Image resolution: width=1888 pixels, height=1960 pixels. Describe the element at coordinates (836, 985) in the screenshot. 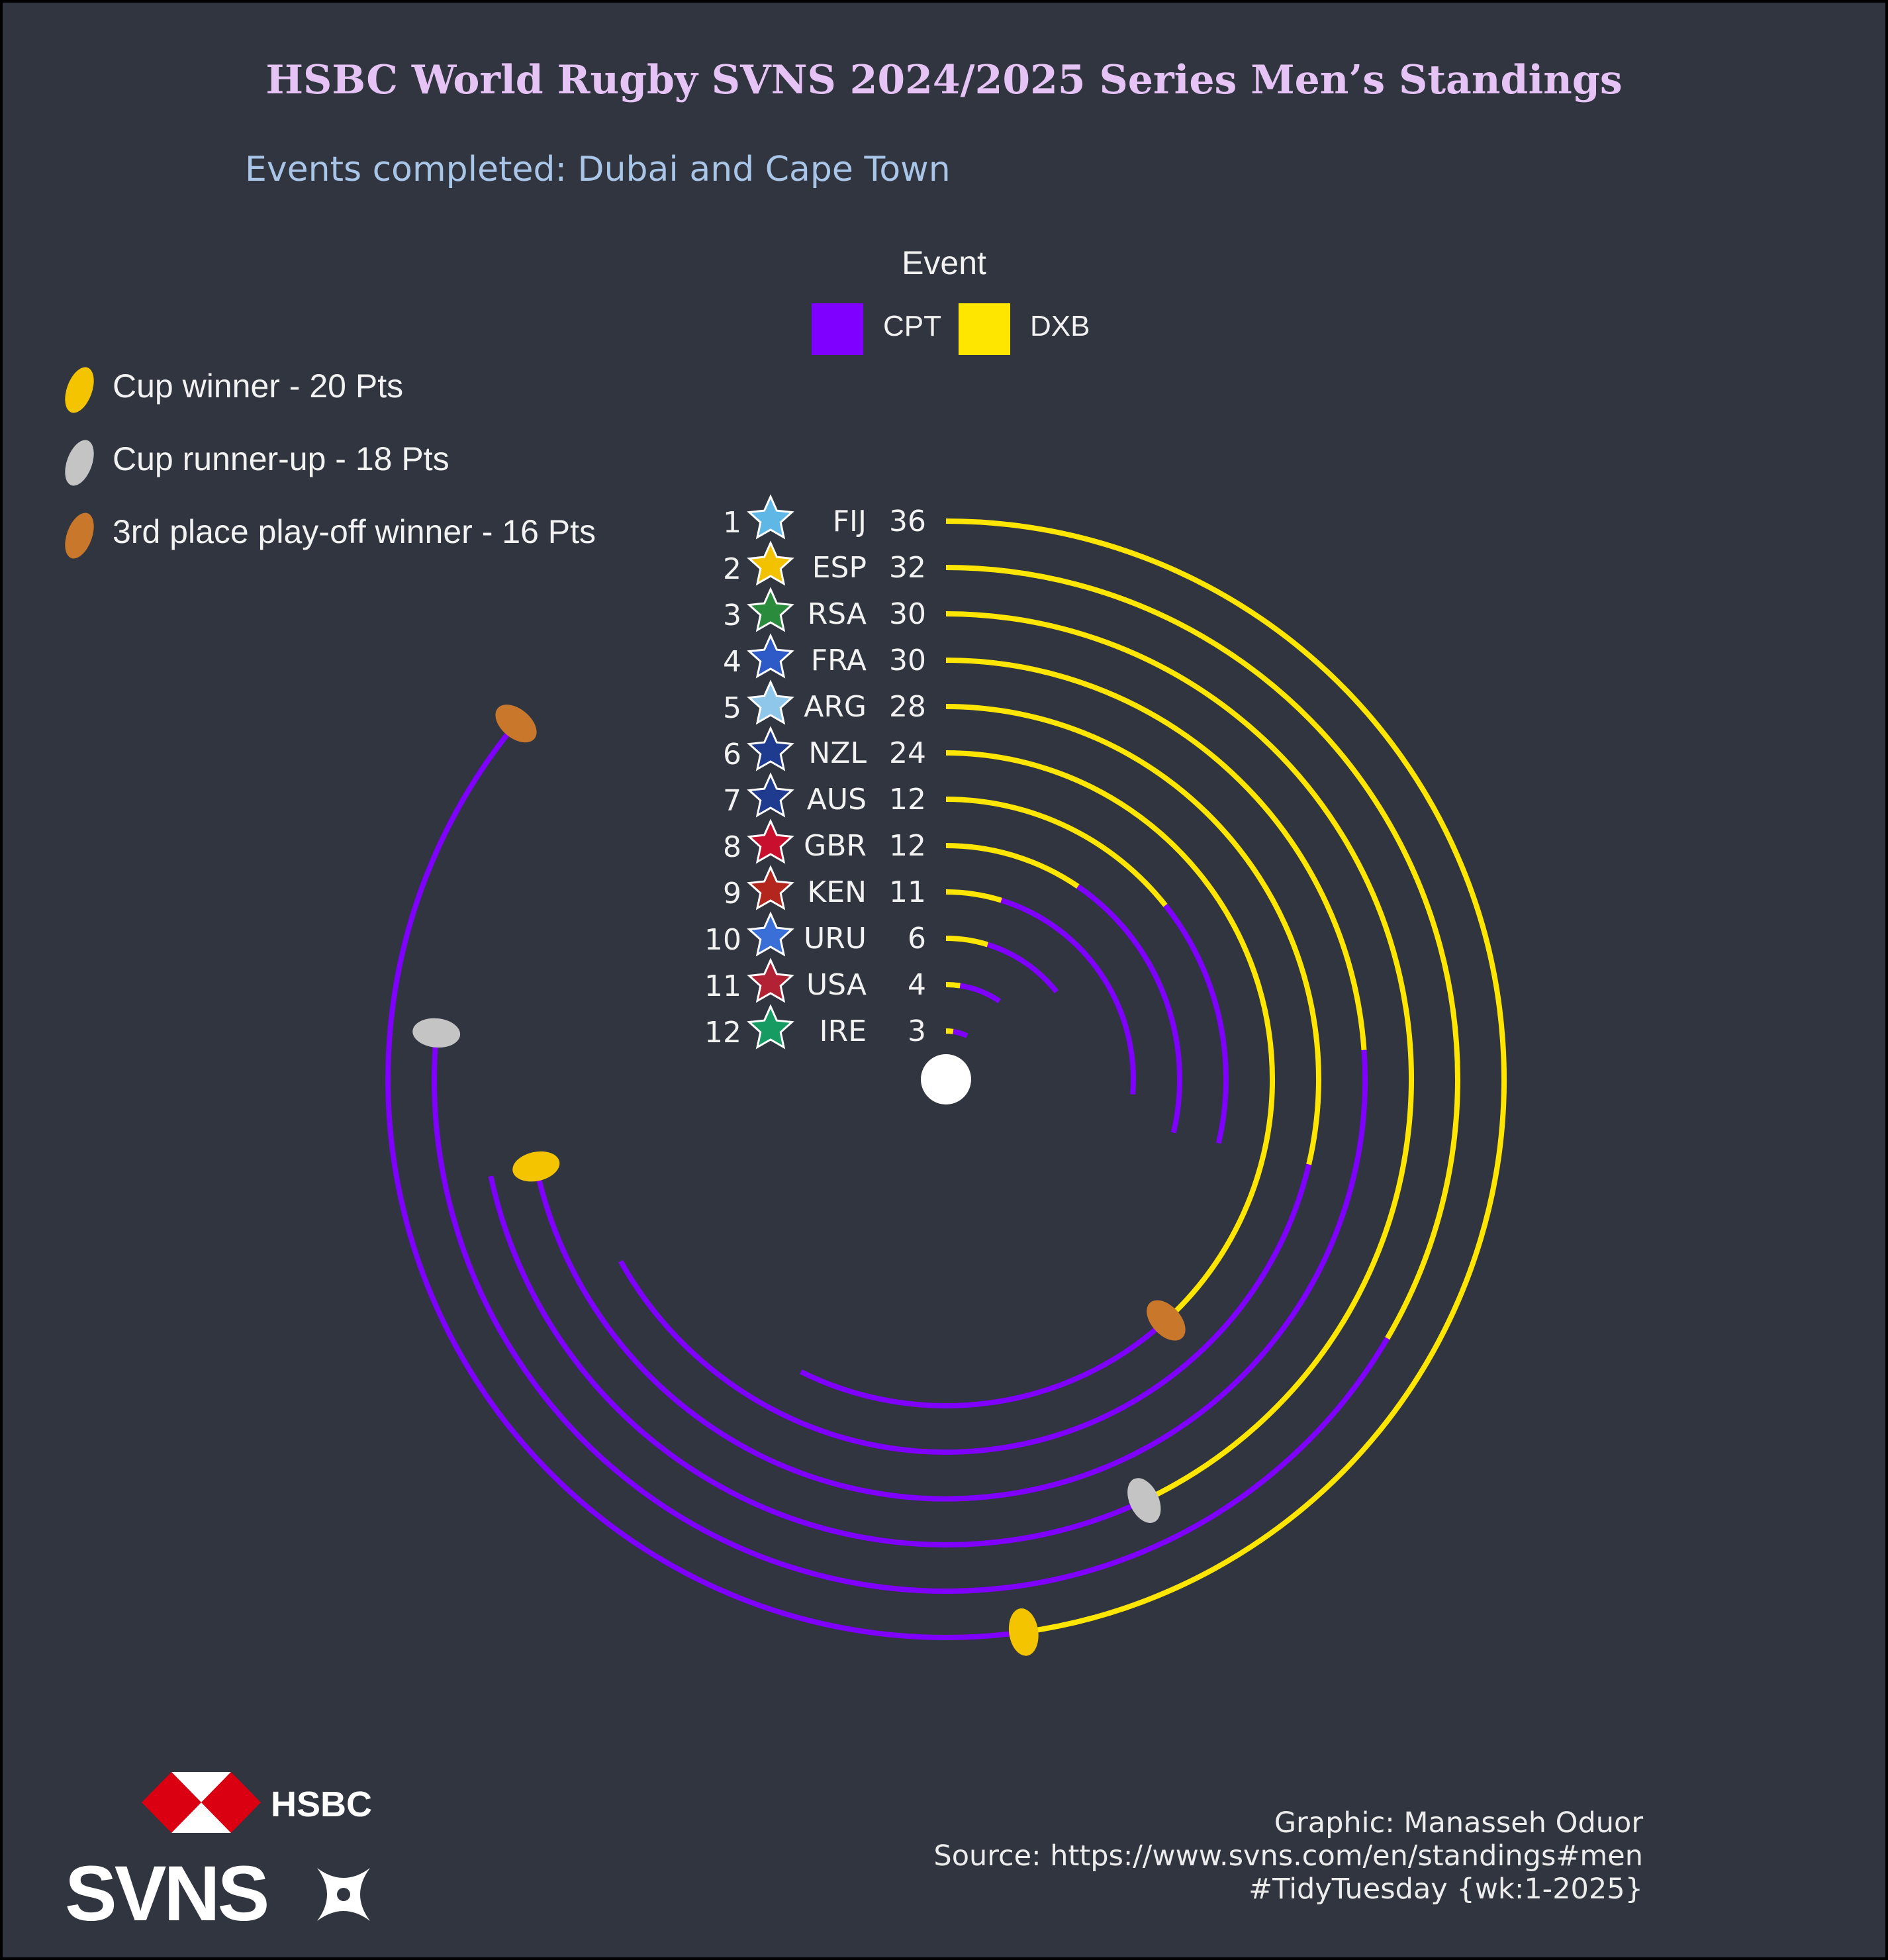

I see `team-label-usa: USA` at that location.